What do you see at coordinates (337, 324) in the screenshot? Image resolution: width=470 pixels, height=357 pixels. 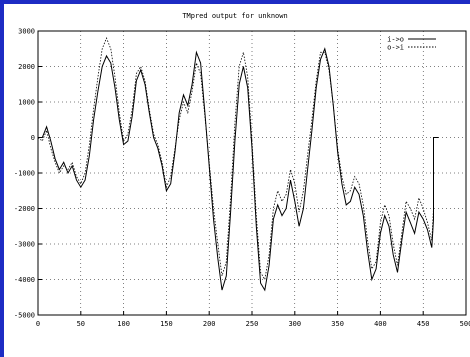 I see `x-tick-label: 350` at bounding box center [337, 324].